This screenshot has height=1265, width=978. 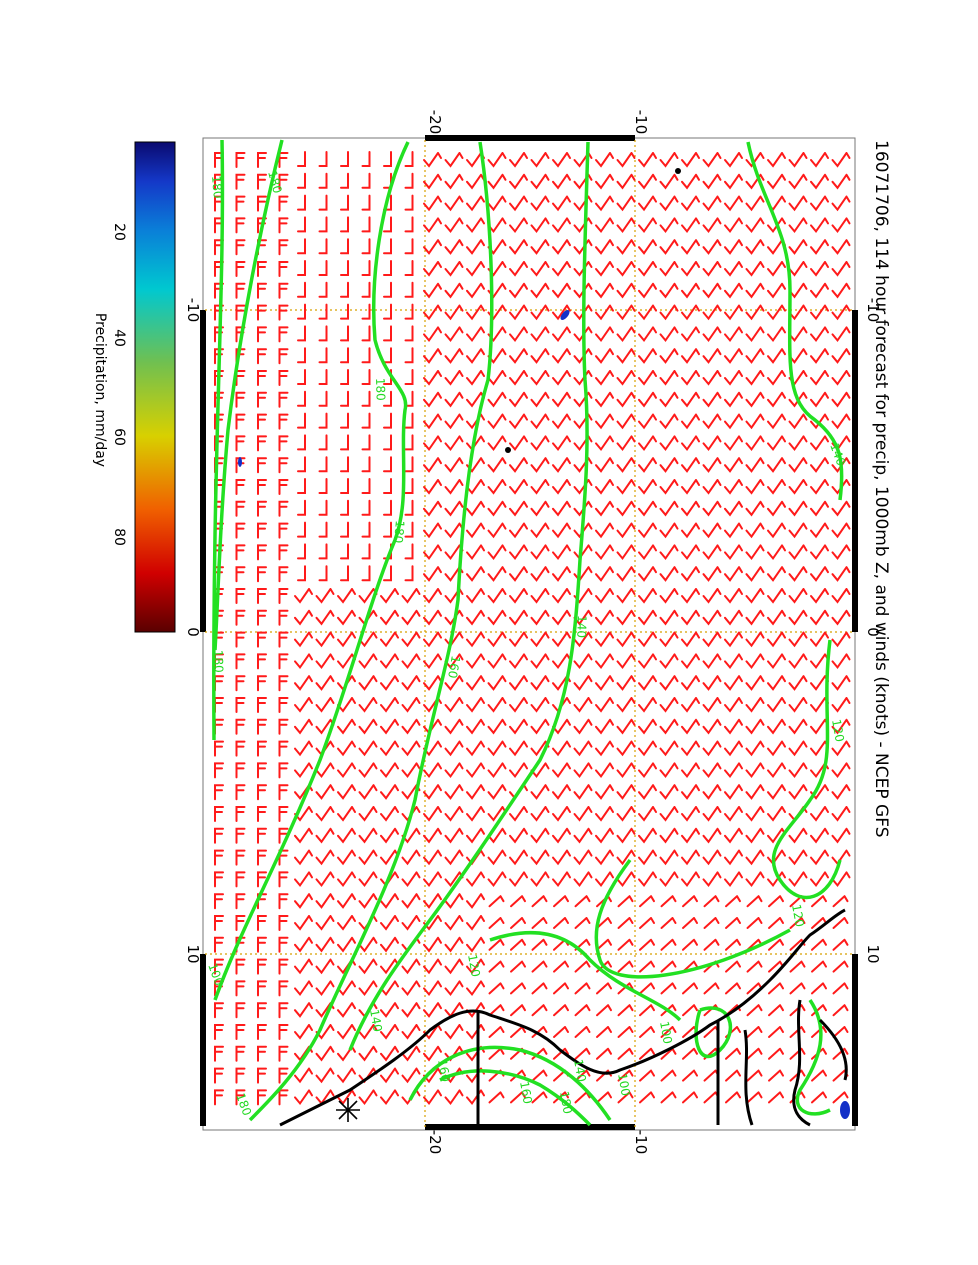 What do you see at coordinates (508, 450) in the screenshot?
I see `precip-cell` at bounding box center [508, 450].